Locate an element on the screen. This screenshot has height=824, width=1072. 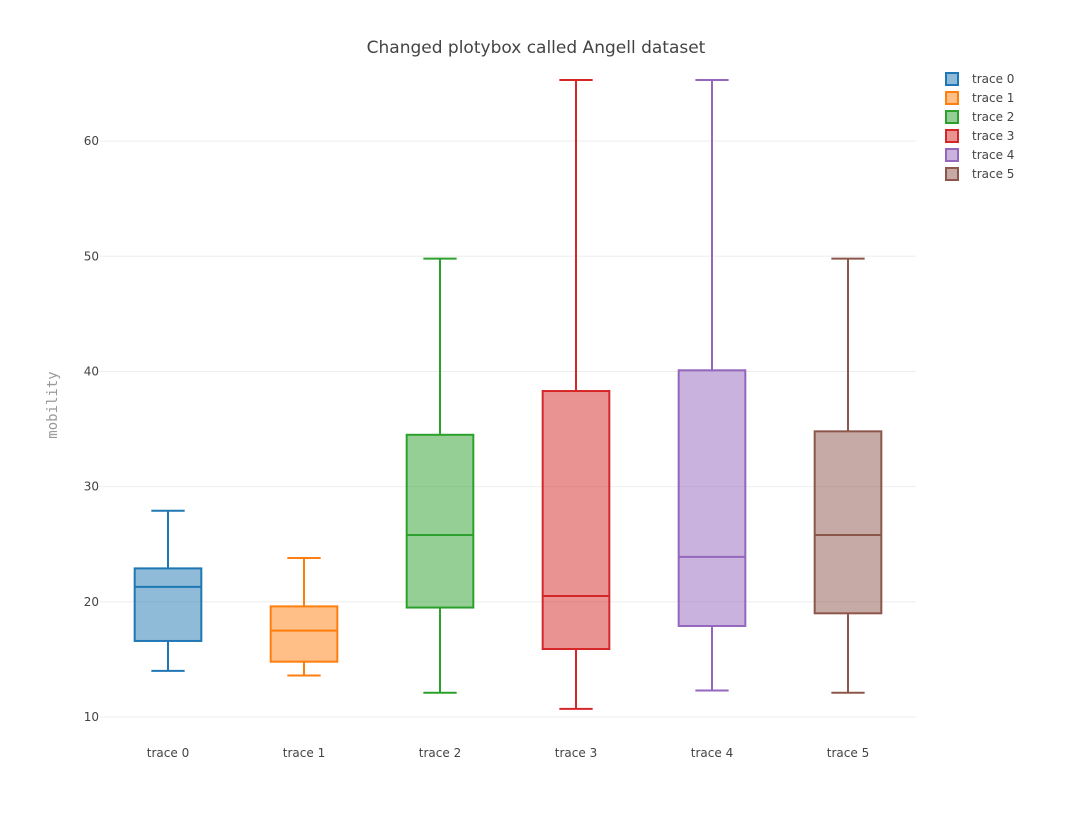
y-axis-ticks: 10 20 30 40 50 60 is located at coordinates (91, 429).